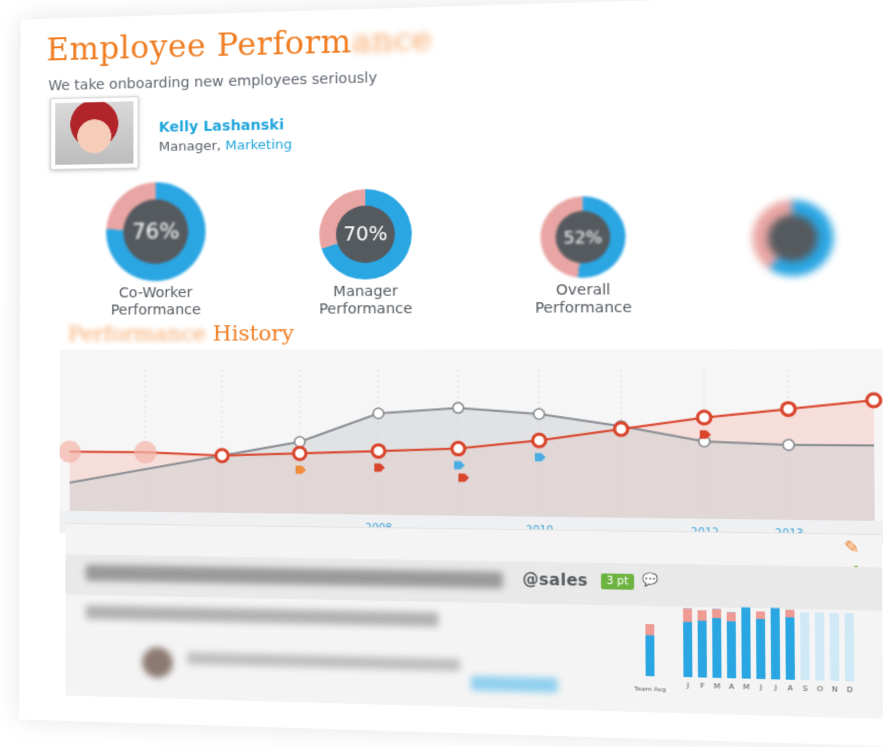 The width and height of the screenshot is (883, 747). I want to click on gauge-ring: 76%, so click(155, 231).